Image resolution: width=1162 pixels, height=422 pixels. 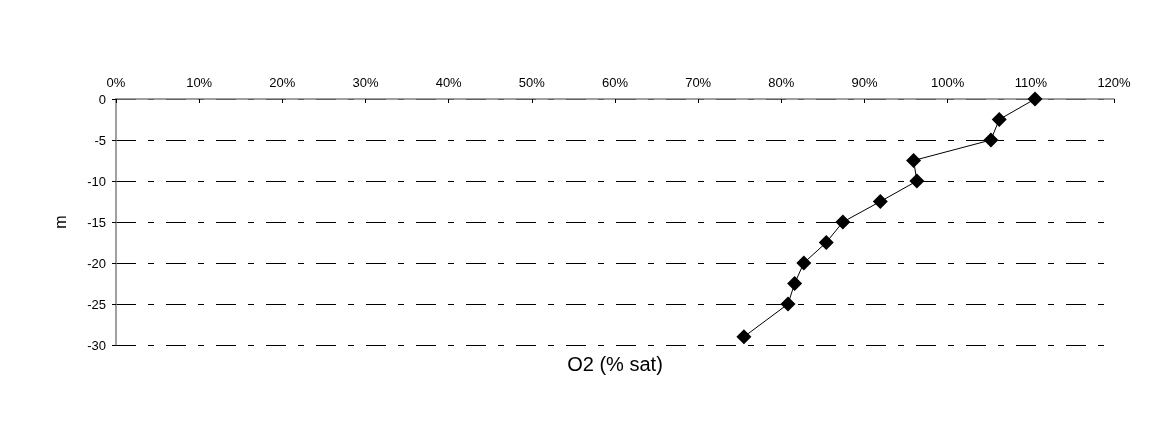 What do you see at coordinates (615, 82) in the screenshot?
I see `x-tick-label: 60%` at bounding box center [615, 82].